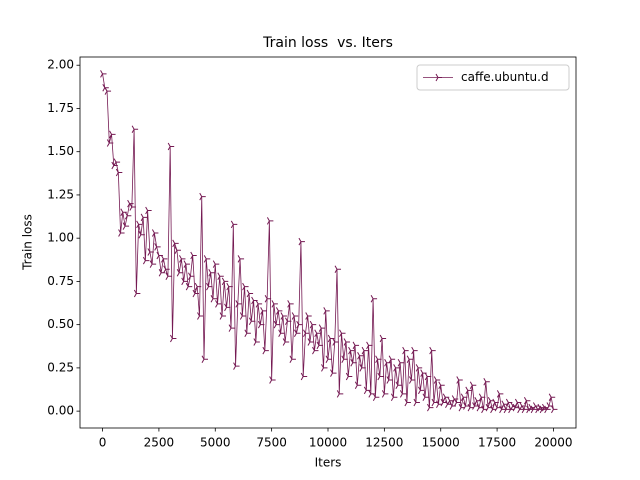  What do you see at coordinates (328, 443) in the screenshot?
I see `x-tick-label: 10000` at bounding box center [328, 443].